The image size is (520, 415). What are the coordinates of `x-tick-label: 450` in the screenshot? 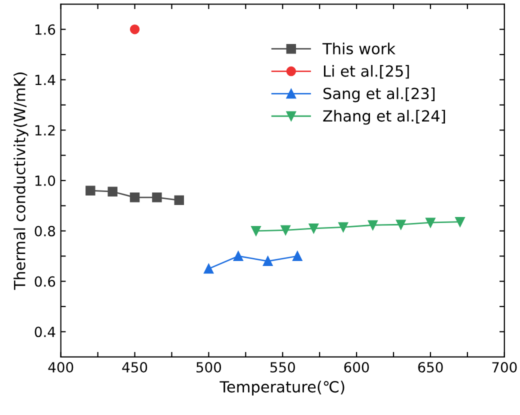 It's located at (135, 367).